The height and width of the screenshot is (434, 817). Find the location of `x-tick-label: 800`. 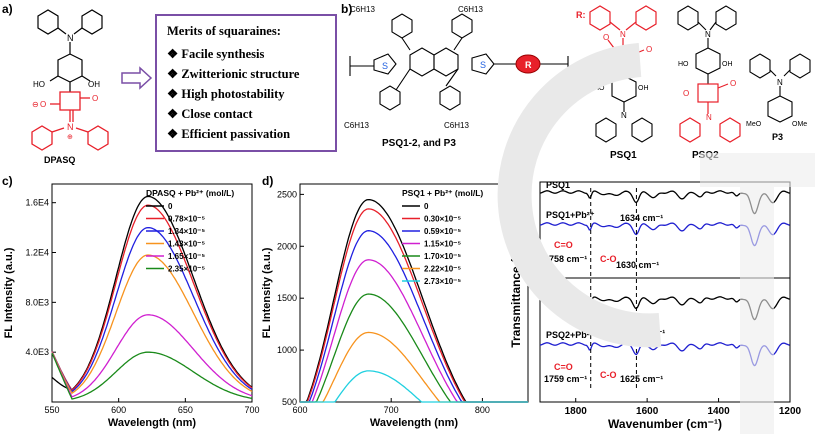

x-tick-label: 800 is located at coordinates (482, 410).